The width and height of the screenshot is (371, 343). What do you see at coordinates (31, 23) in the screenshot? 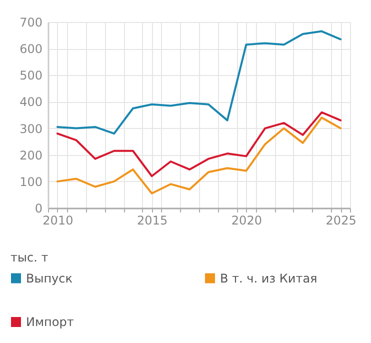
I see `y-tick-label: 700` at bounding box center [31, 23].